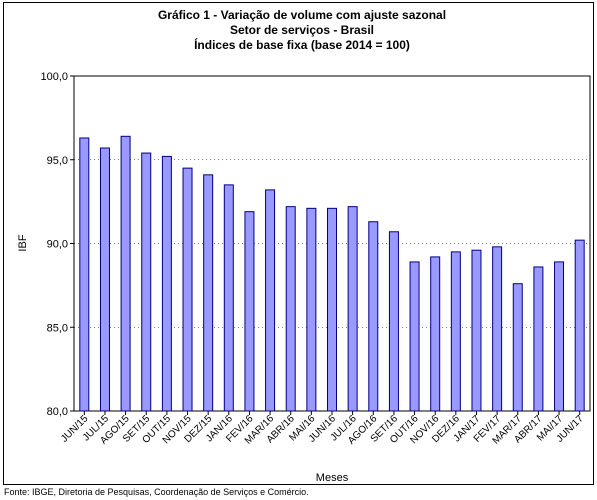 The width and height of the screenshot is (597, 500). I want to click on y-axis-label: IBF, so click(23, 242).